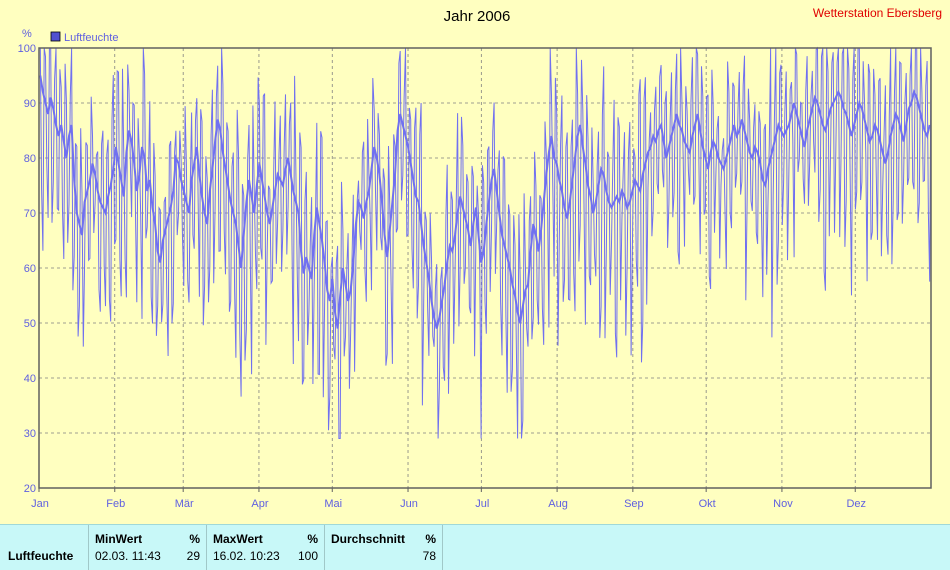 The image size is (950, 570). Describe the element at coordinates (558, 504) in the screenshot. I see `x-tick-label: Aug` at that location.